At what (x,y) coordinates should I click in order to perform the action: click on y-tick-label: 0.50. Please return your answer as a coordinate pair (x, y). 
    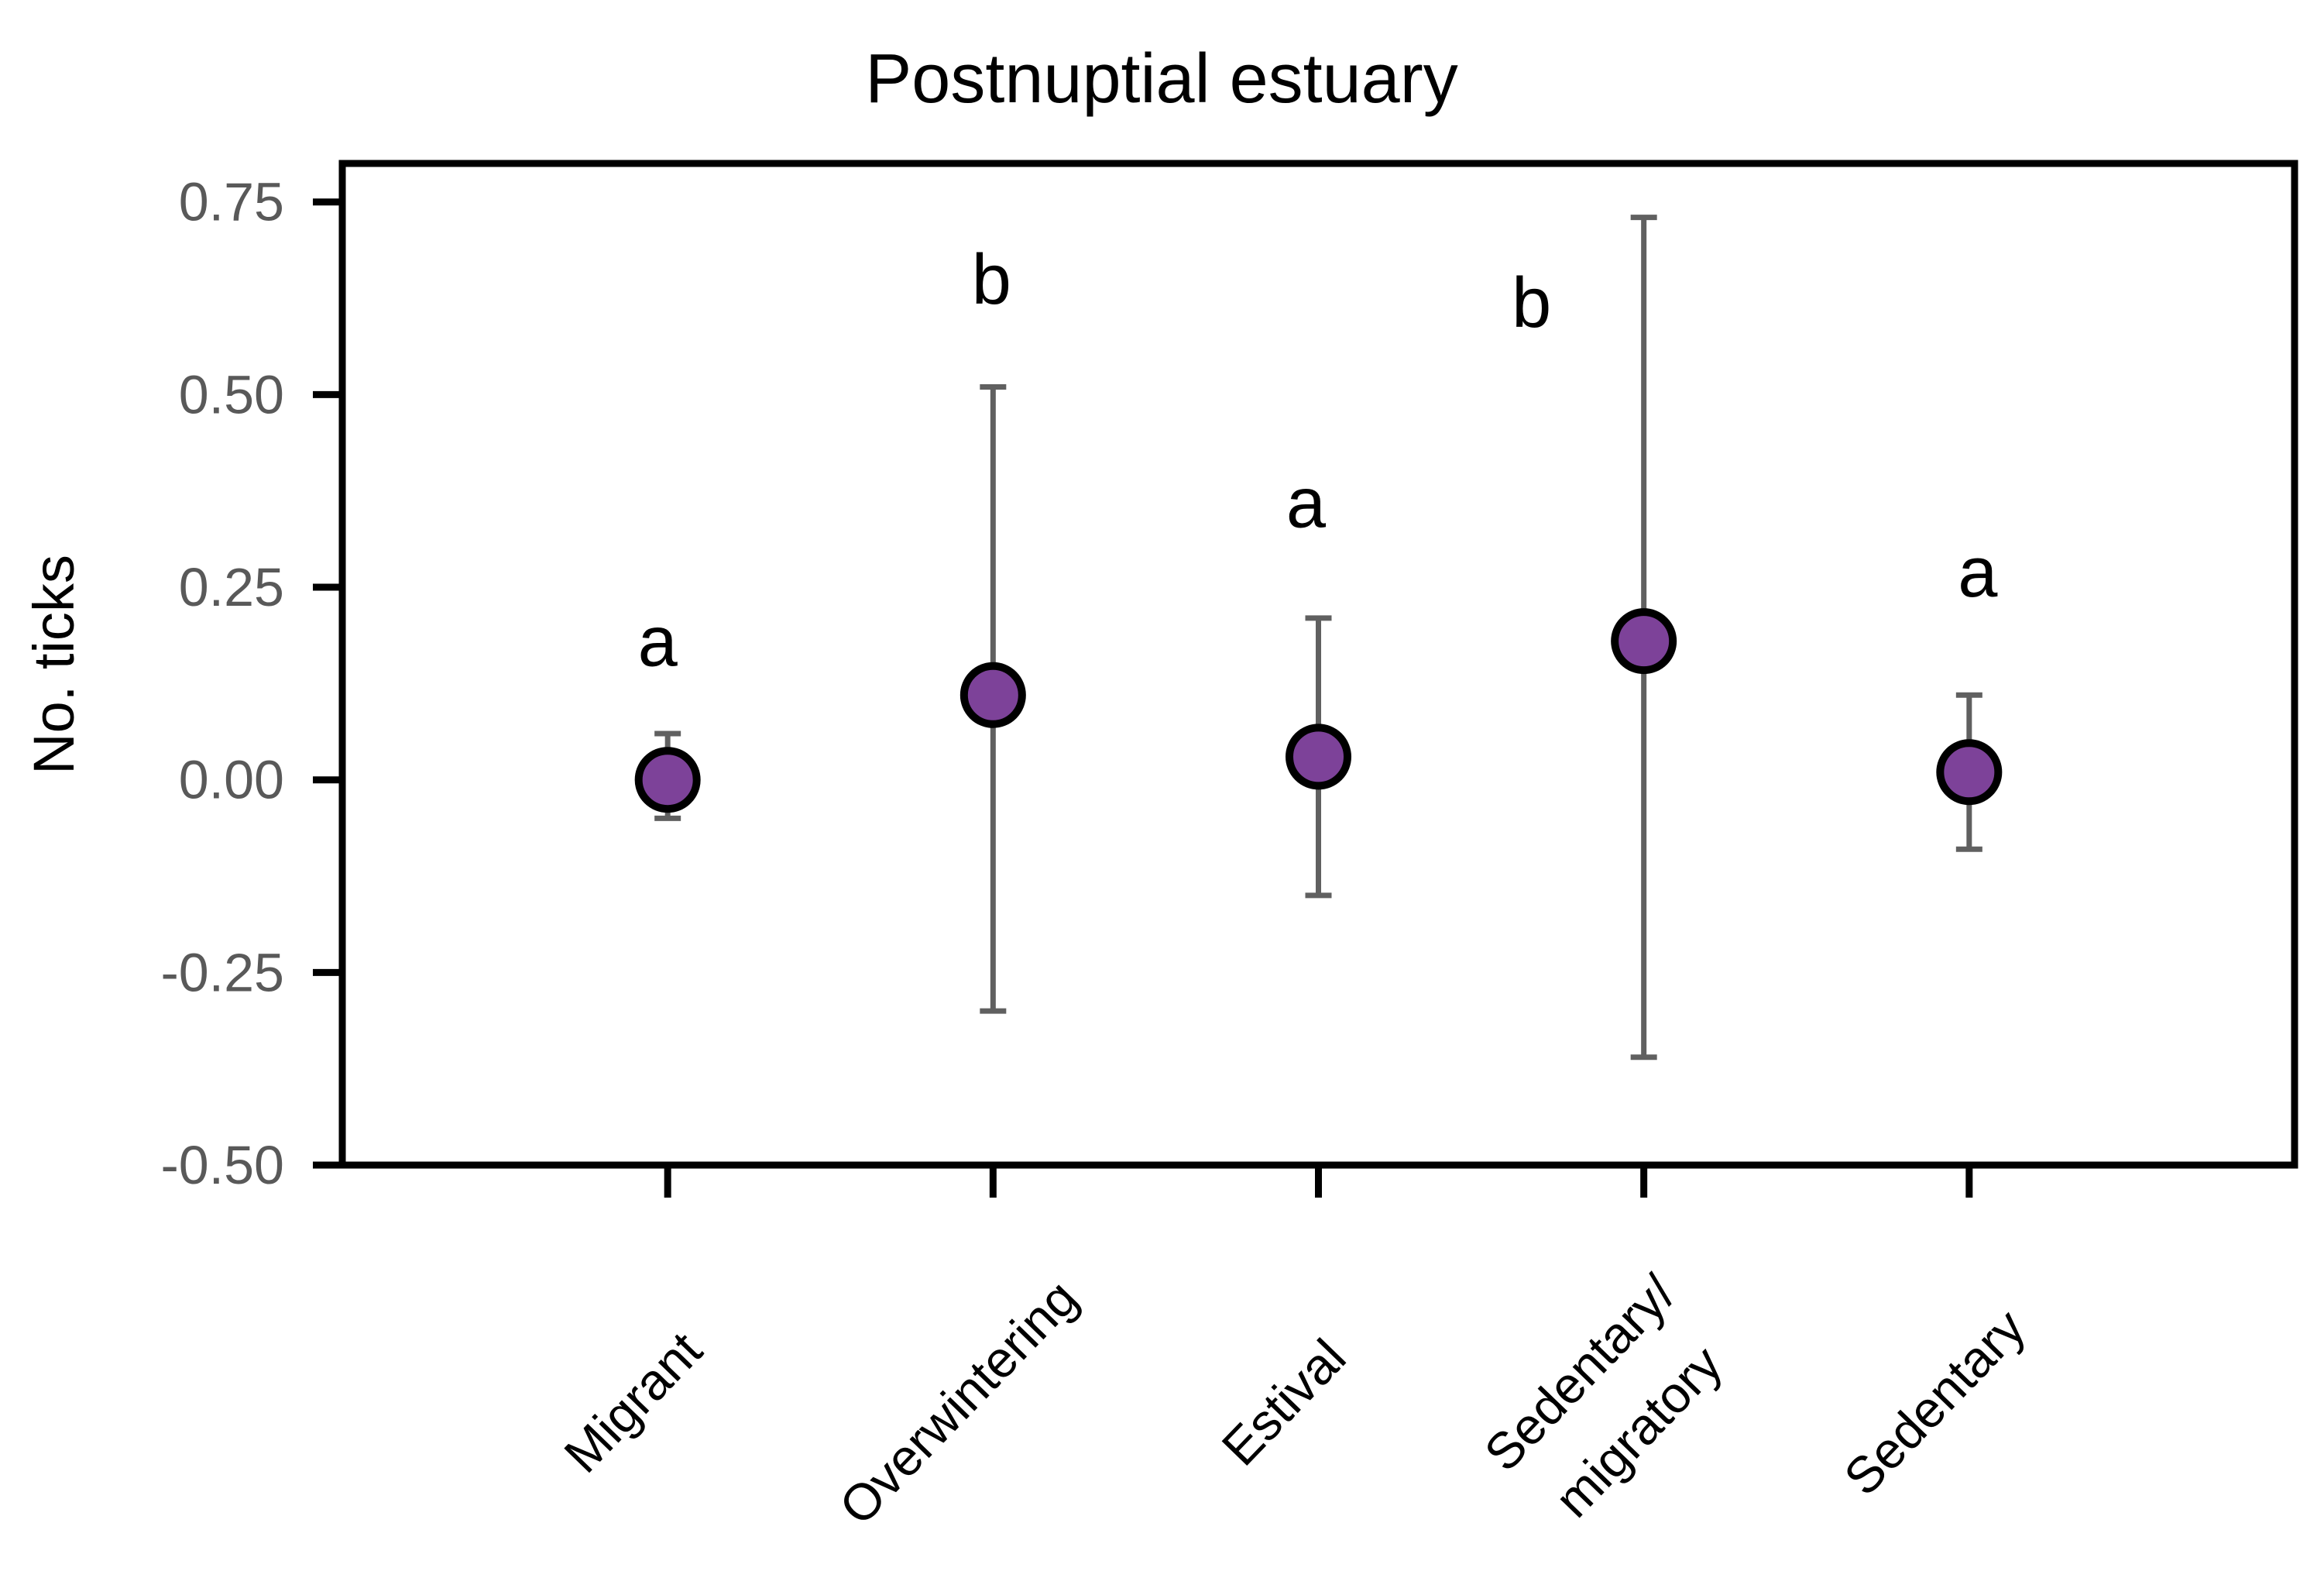
    Looking at the image, I should click on (231, 394).